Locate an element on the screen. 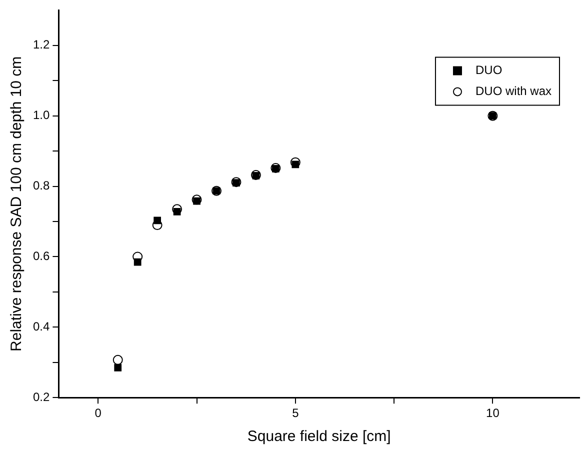 The height and width of the screenshot is (454, 585). legend-label: DUO is located at coordinates (488, 70).